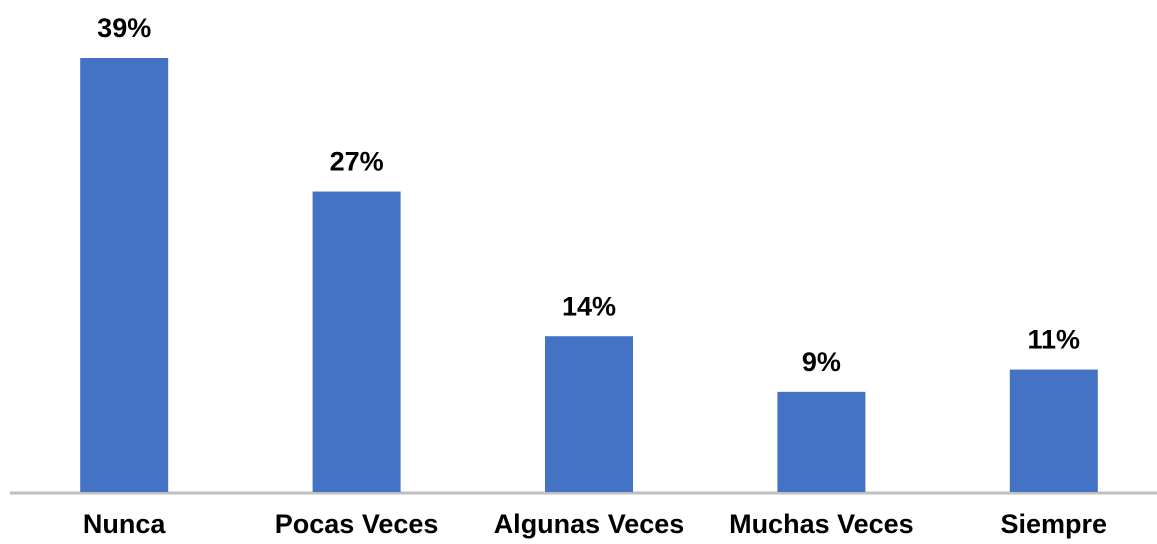 The image size is (1157, 544). What do you see at coordinates (821, 524) in the screenshot?
I see `x-tick-label: Muchas Veces` at bounding box center [821, 524].